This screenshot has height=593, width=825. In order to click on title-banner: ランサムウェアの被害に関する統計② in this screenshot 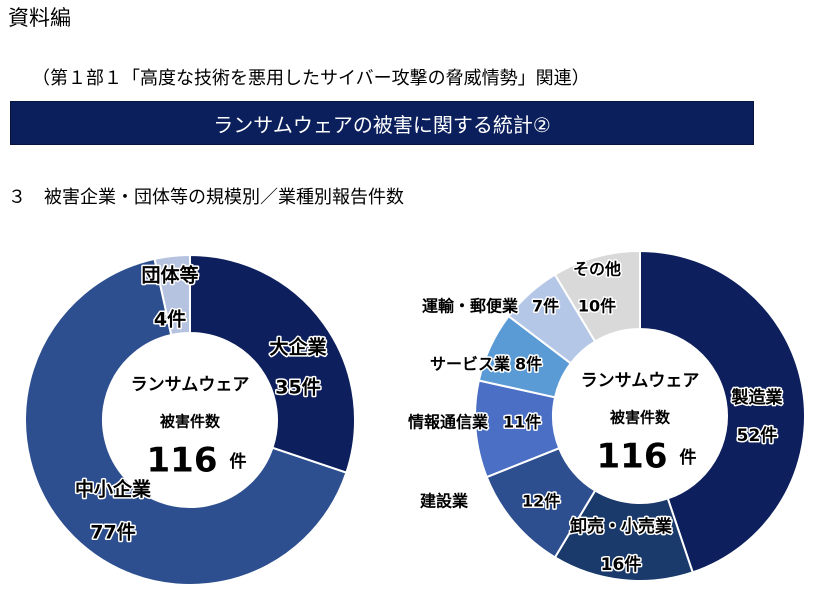, I will do `click(382, 123)`.